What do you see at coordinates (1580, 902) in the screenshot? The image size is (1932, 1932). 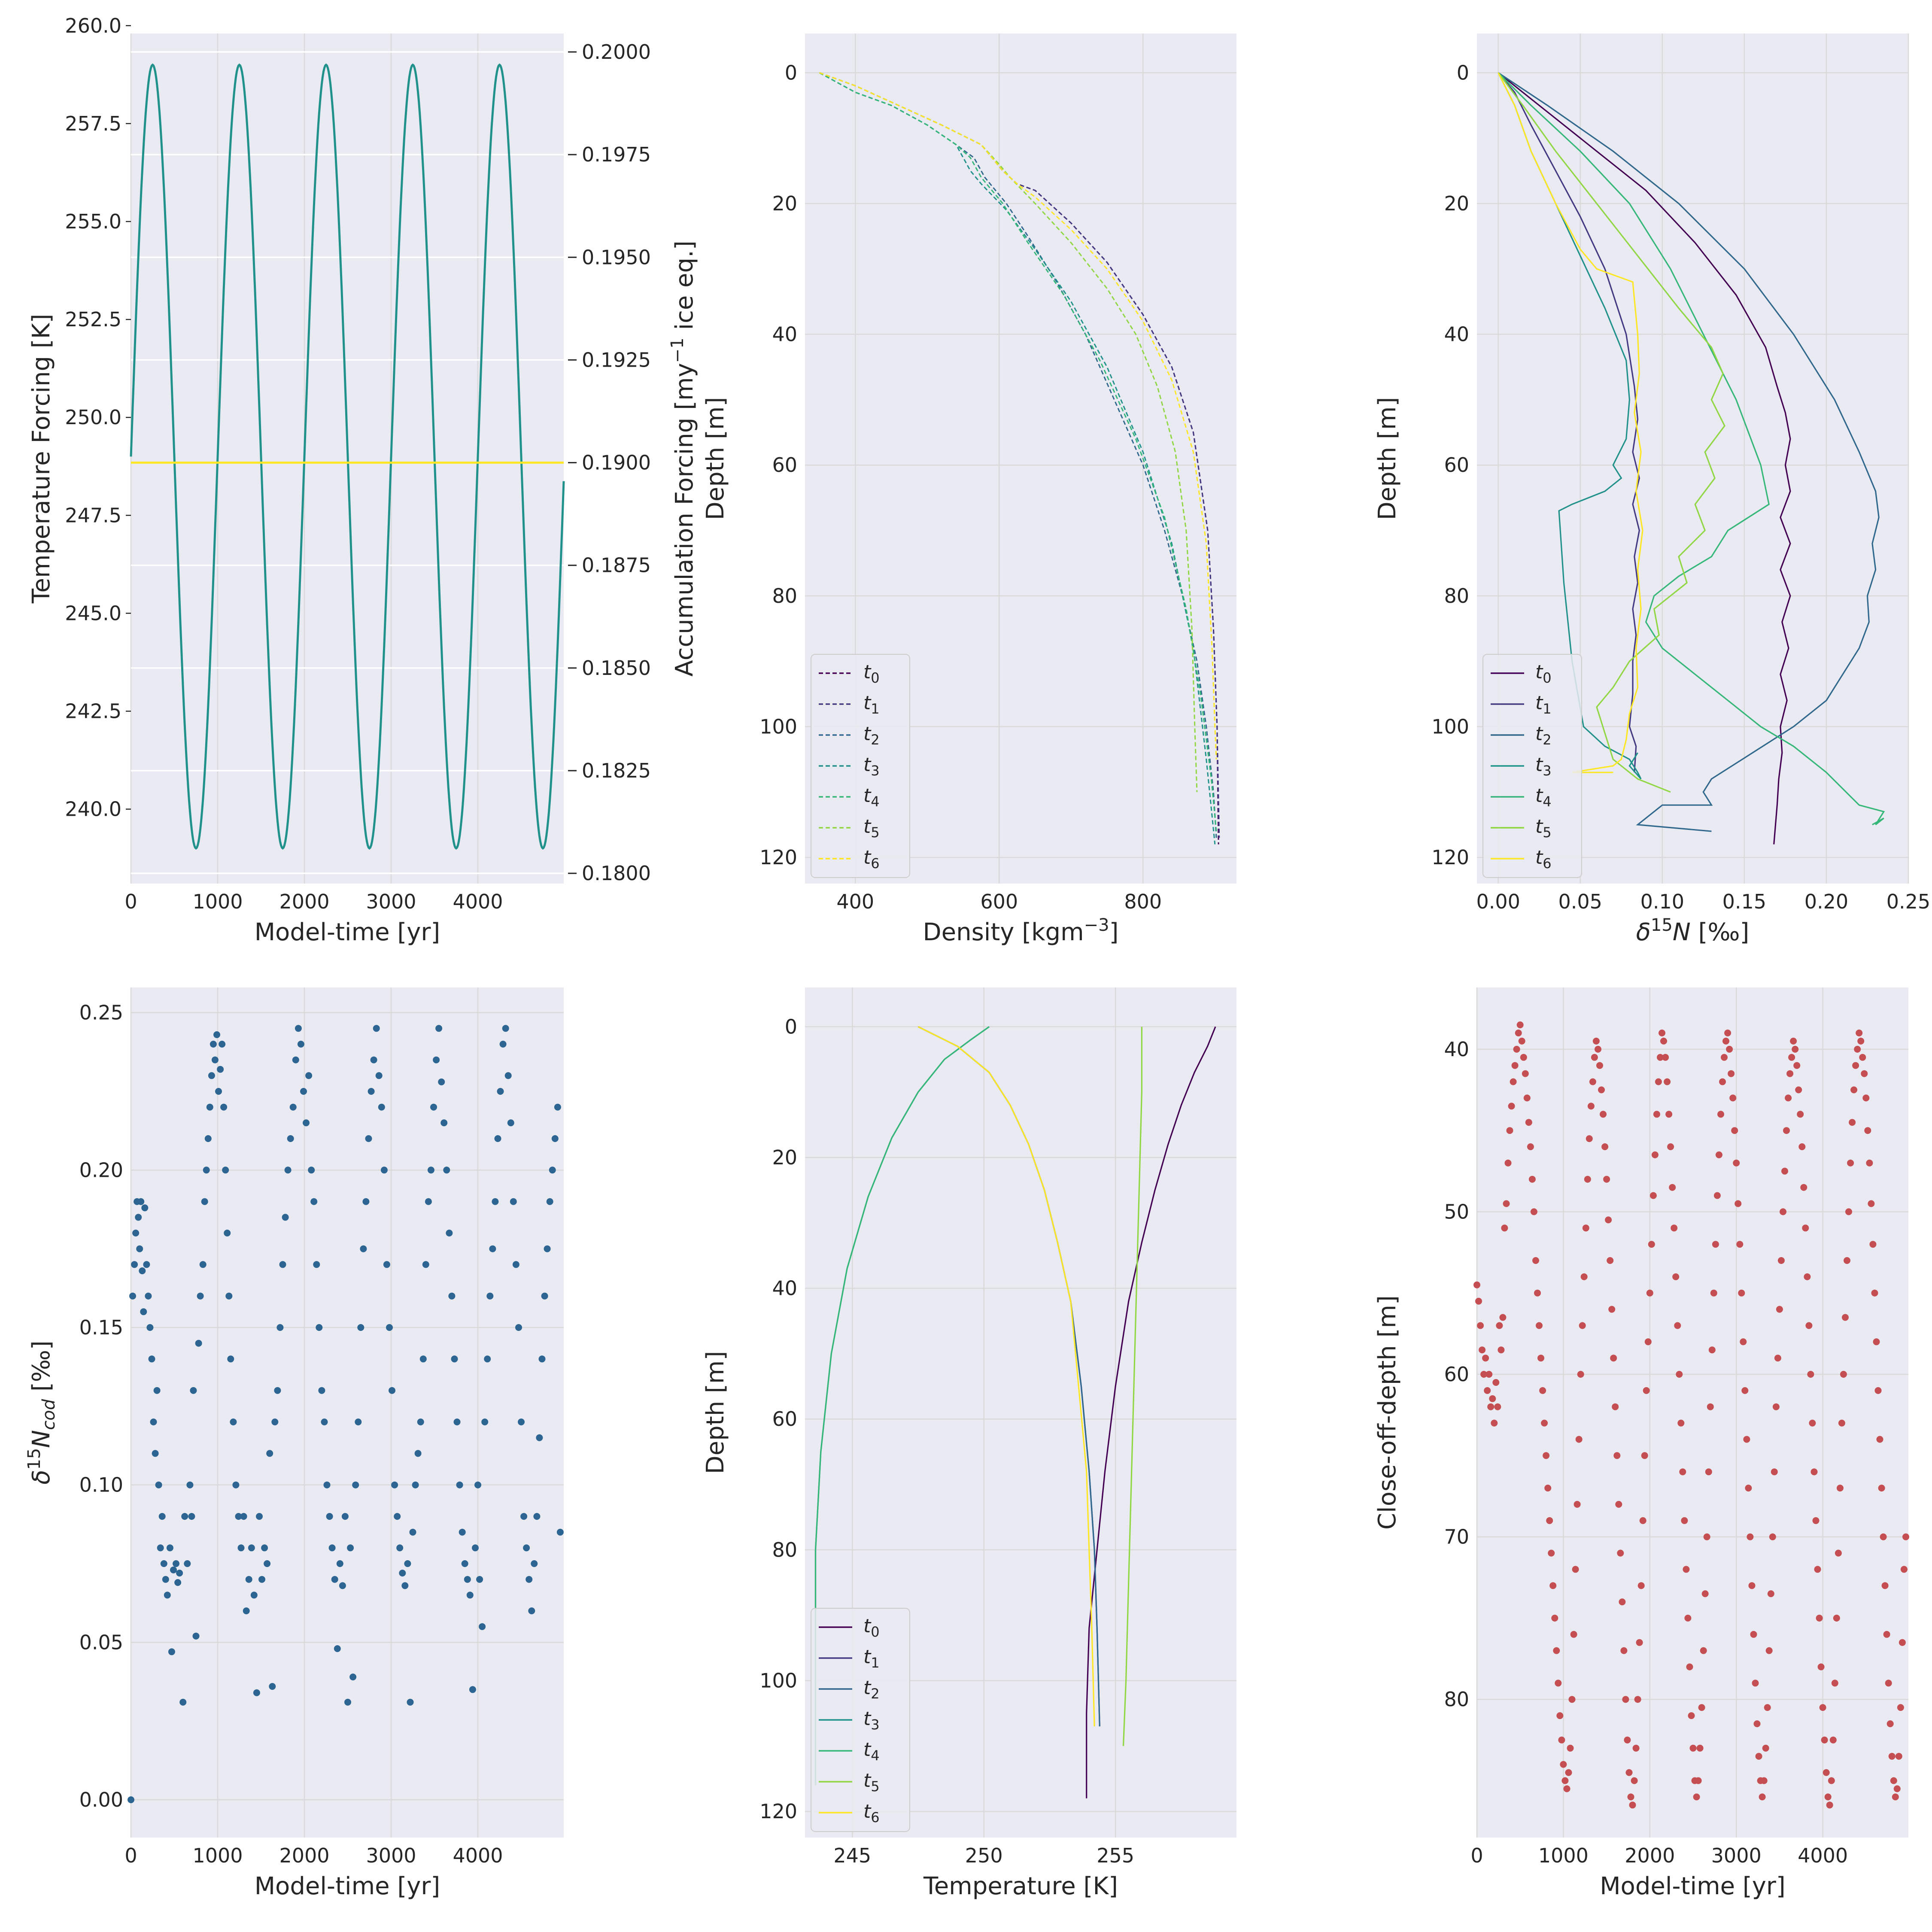 I see `d15n_profile-xtick-label: 0.05` at bounding box center [1580, 902].